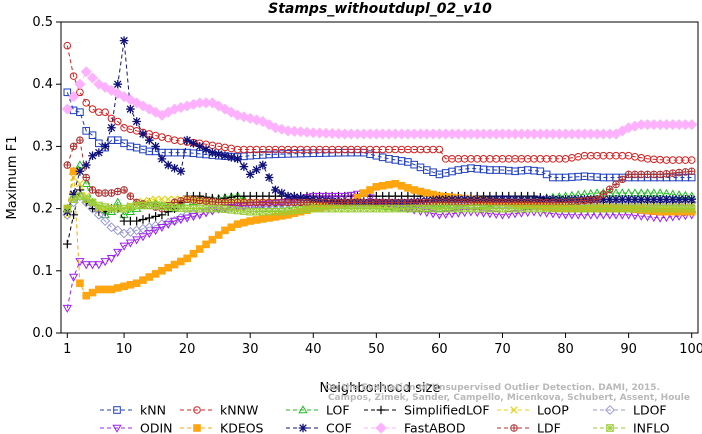 This screenshot has width=702, height=434. Describe the element at coordinates (42, 84) in the screenshot. I see `y-tick-label: 0.4` at that location.